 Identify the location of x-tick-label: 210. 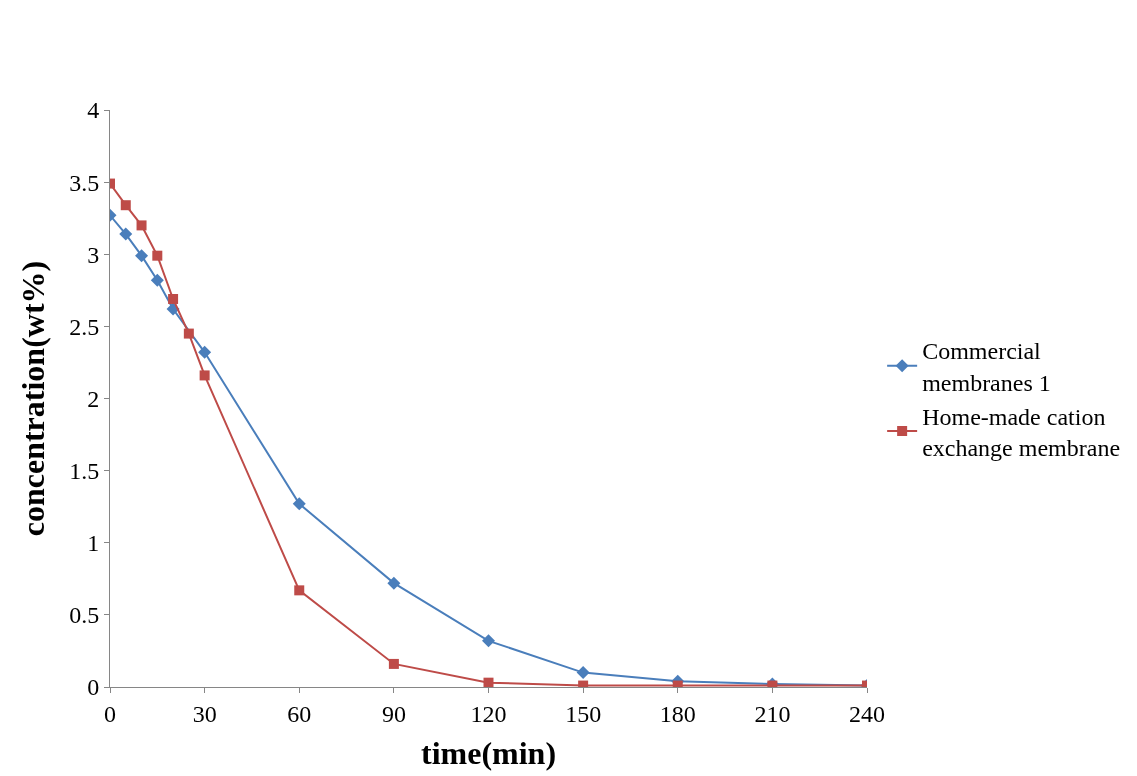
(772, 713).